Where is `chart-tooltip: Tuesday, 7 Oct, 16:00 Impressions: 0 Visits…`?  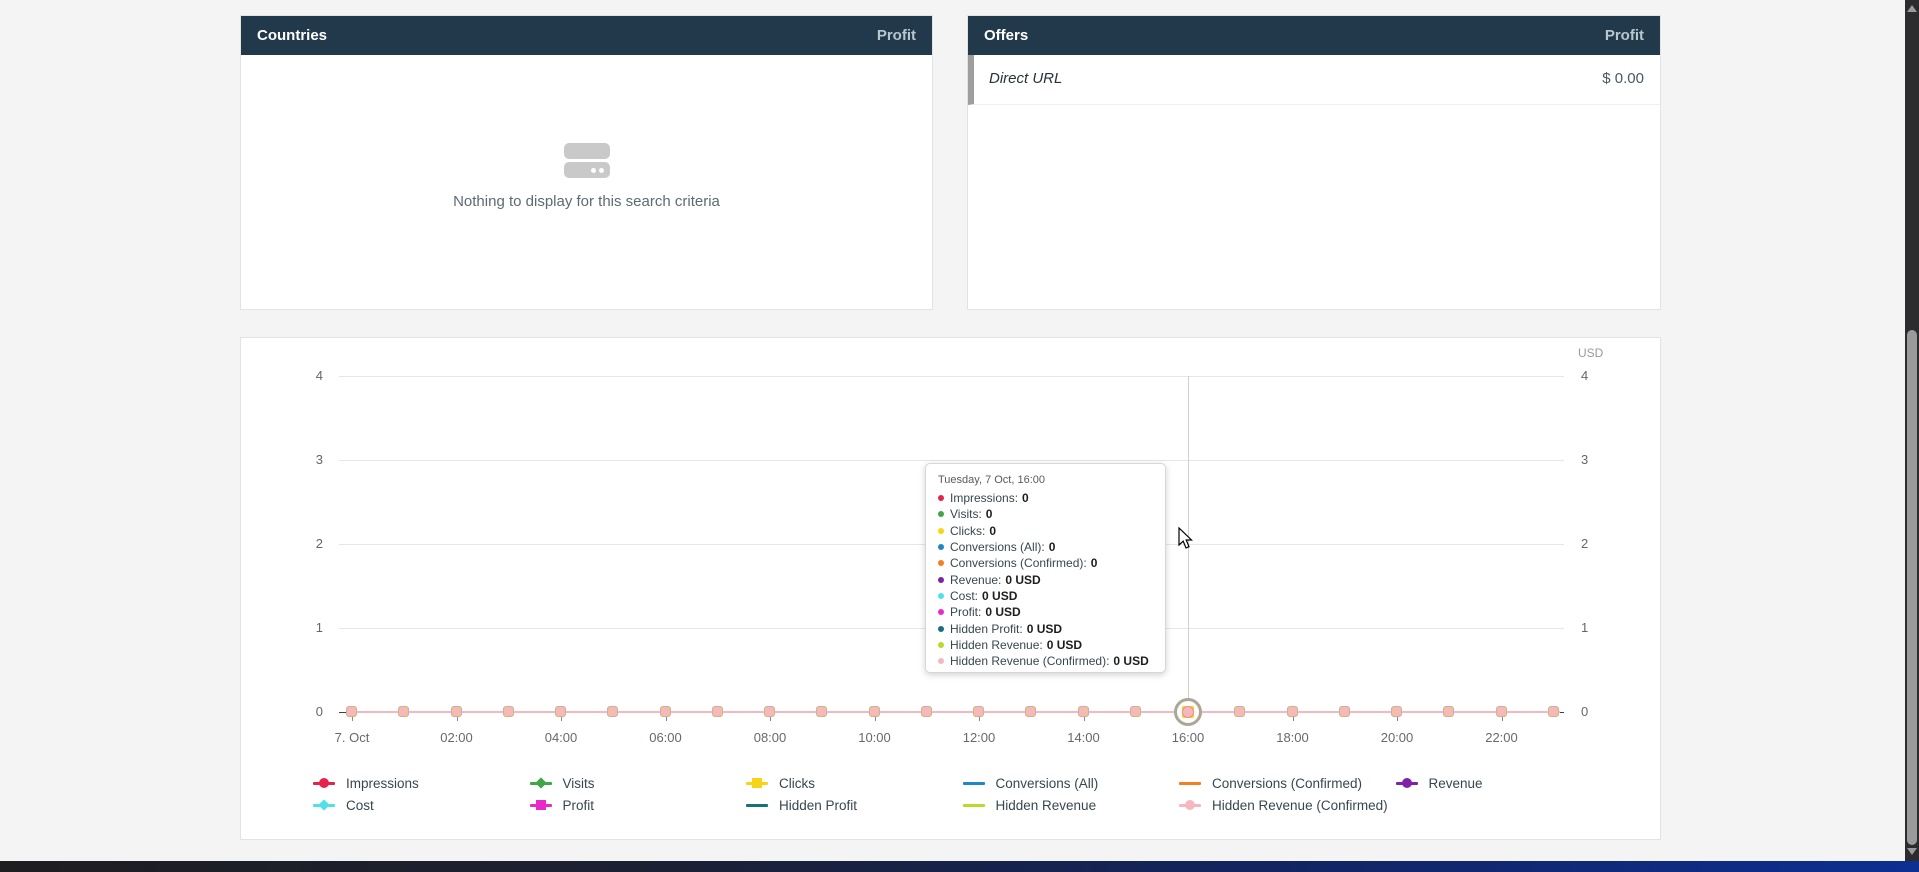
chart-tooltip: Tuesday, 7 Oct, 16:00 Impressions: 0 Visits… is located at coordinates (1045, 568).